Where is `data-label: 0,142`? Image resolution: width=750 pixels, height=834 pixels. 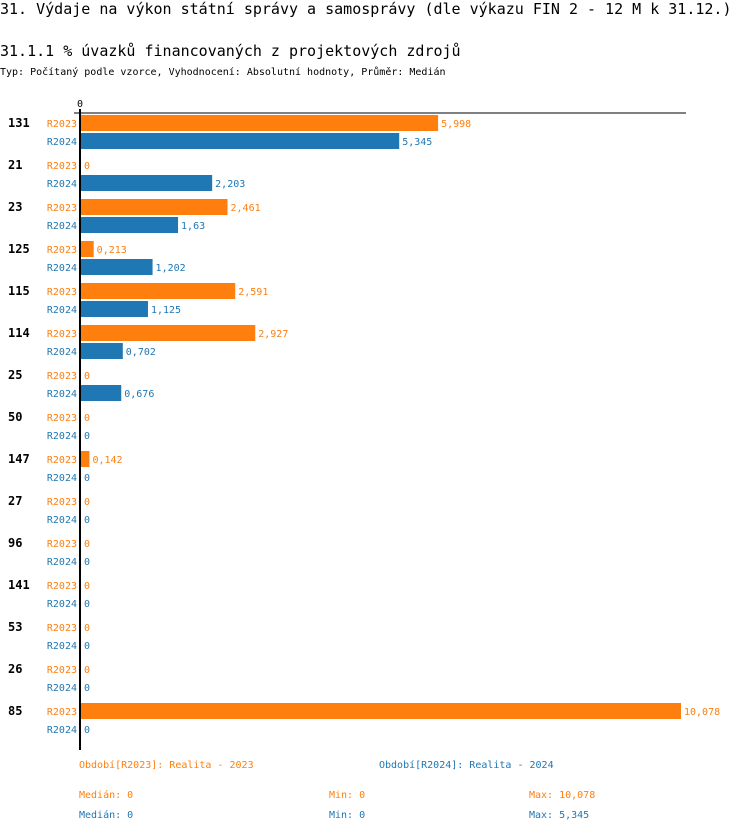 data-label: 0,142 is located at coordinates (107, 460).